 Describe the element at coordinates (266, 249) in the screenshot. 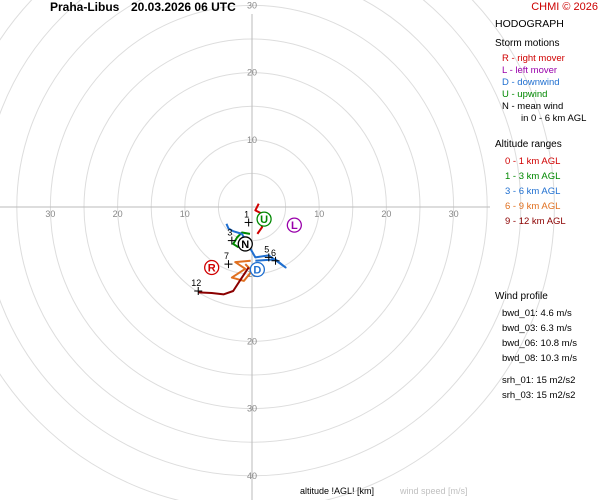

I see `km-label: 5` at that location.